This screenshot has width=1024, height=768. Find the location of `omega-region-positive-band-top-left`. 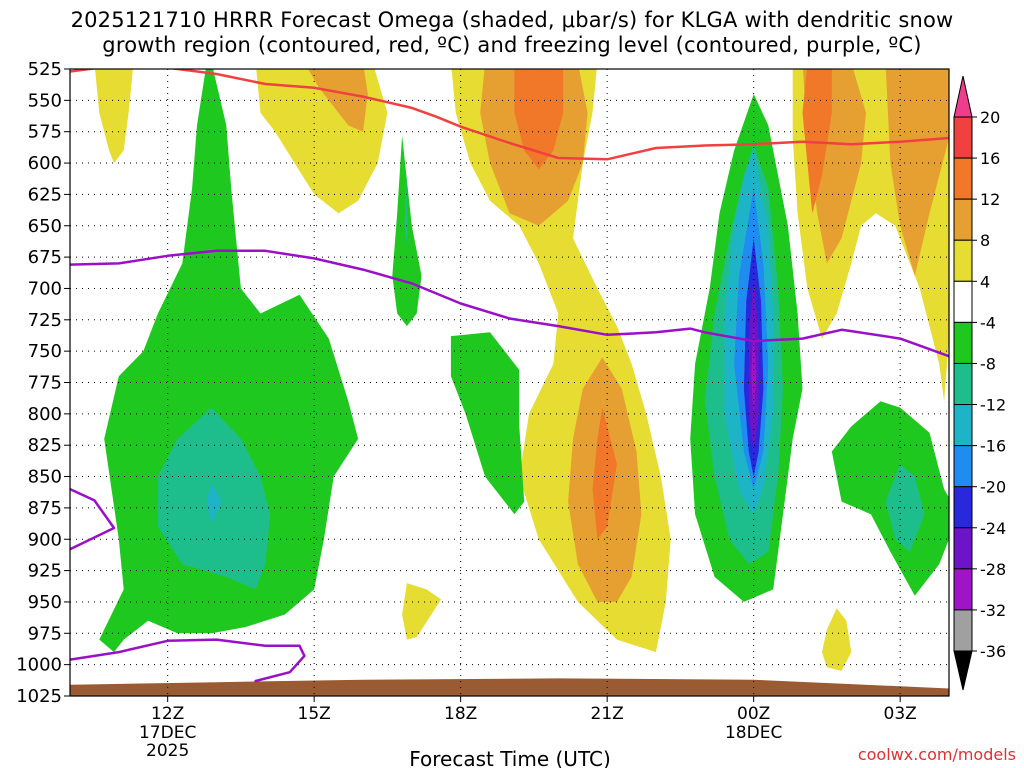

omega-region-positive-band-top-left is located at coordinates (114, 116).